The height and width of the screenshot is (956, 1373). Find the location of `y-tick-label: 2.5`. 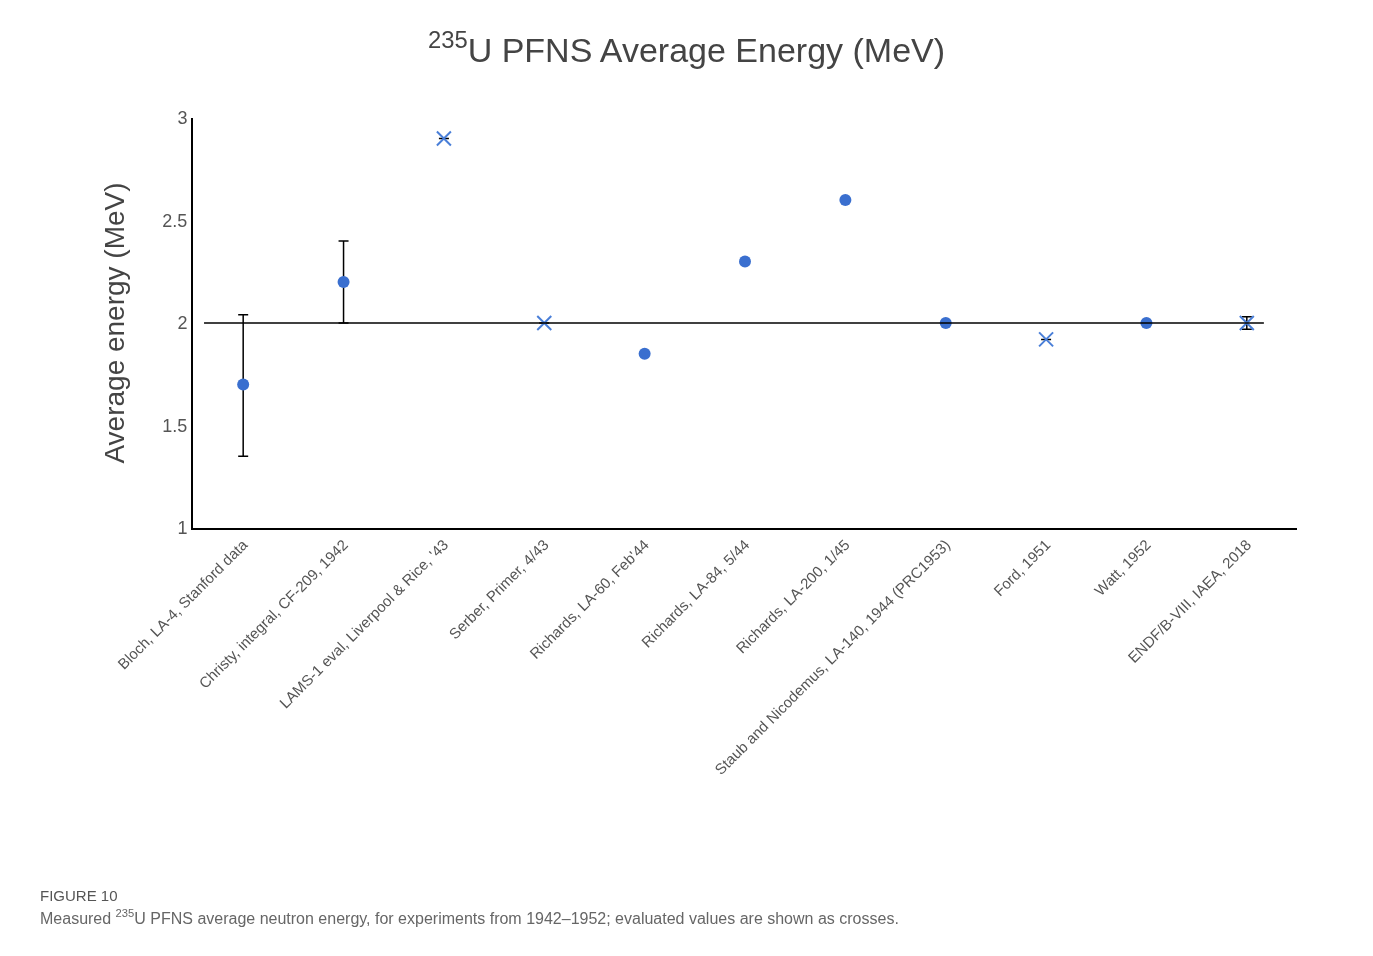

y-tick-label: 2.5 is located at coordinates (175, 220).